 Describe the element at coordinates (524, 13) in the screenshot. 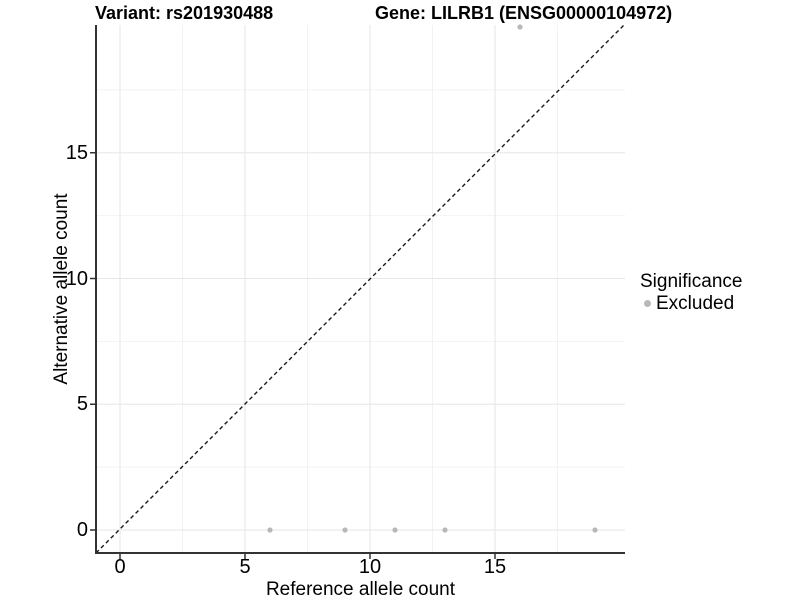

I see `gene-title: Gene: LILRB1 (ENSG00000104972)` at that location.